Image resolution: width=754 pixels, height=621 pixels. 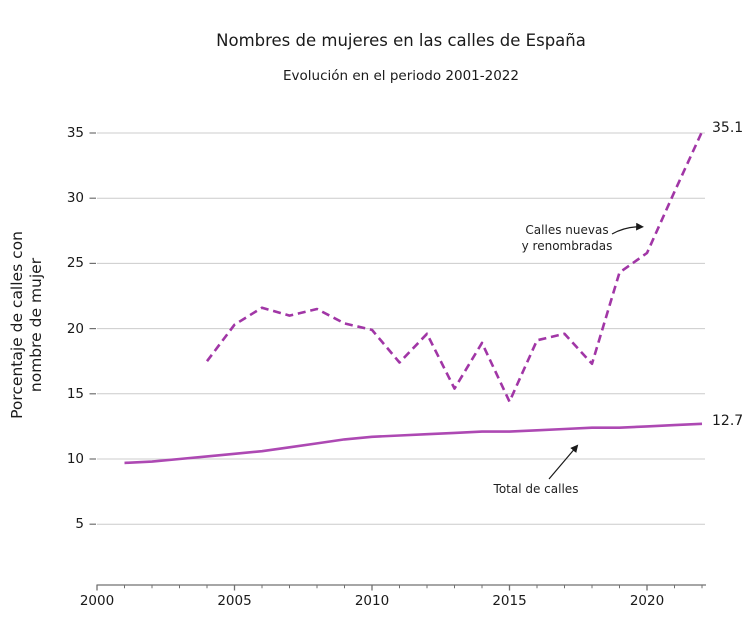 I want to click on y-tick-label-15: 15, so click(x=75, y=393).